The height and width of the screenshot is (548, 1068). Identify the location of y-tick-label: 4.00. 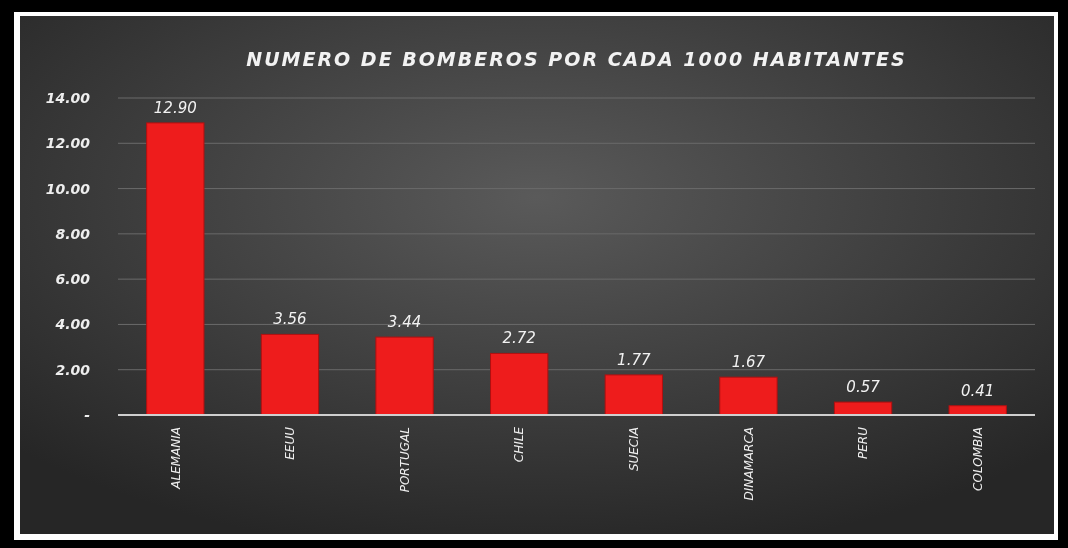
(72, 324).